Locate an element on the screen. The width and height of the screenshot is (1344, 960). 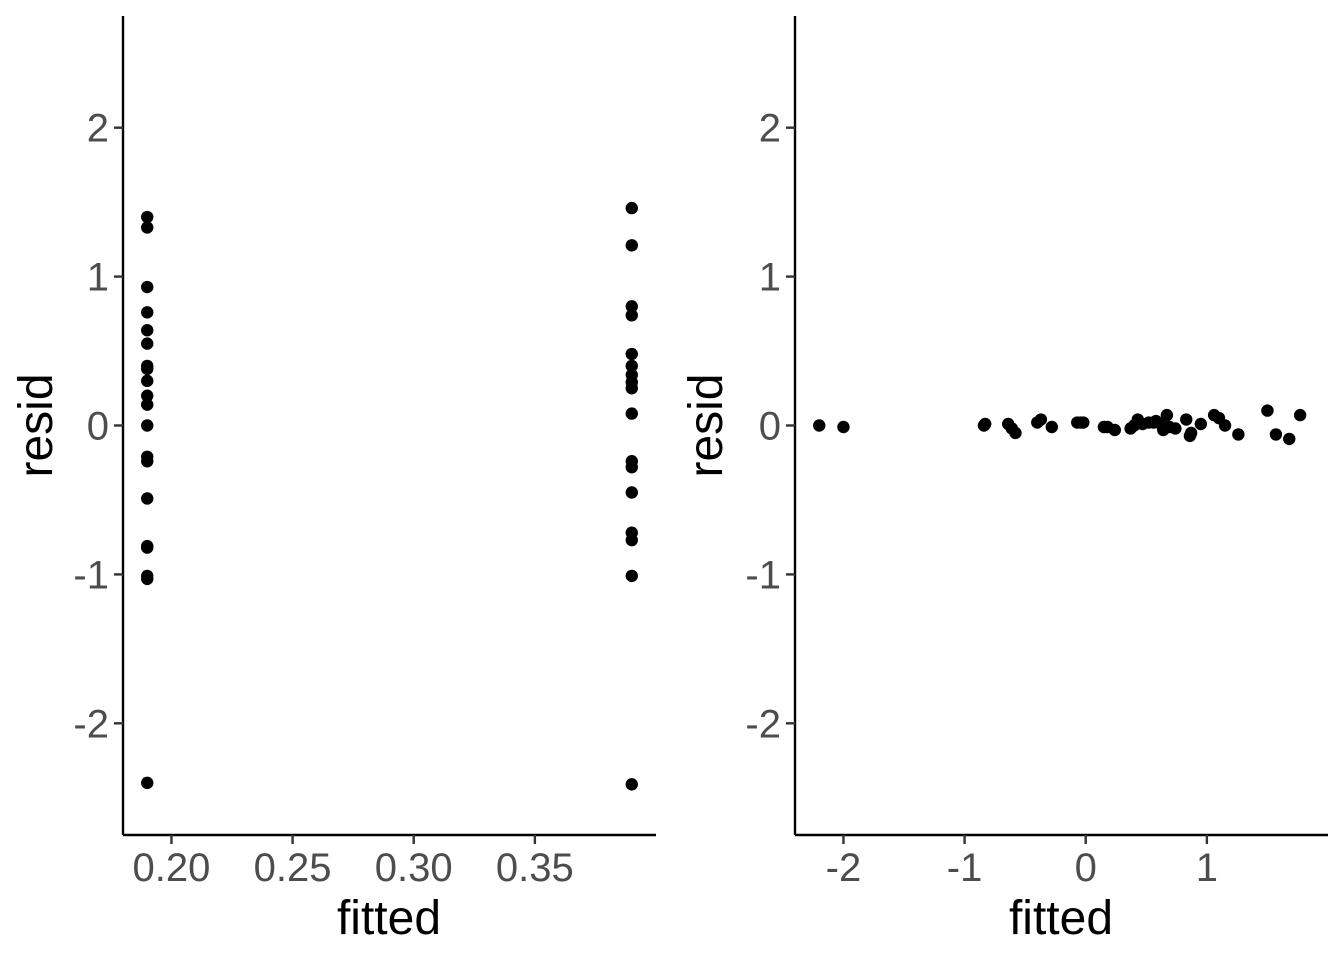
x-tick-label: 0.30 is located at coordinates (414, 868).